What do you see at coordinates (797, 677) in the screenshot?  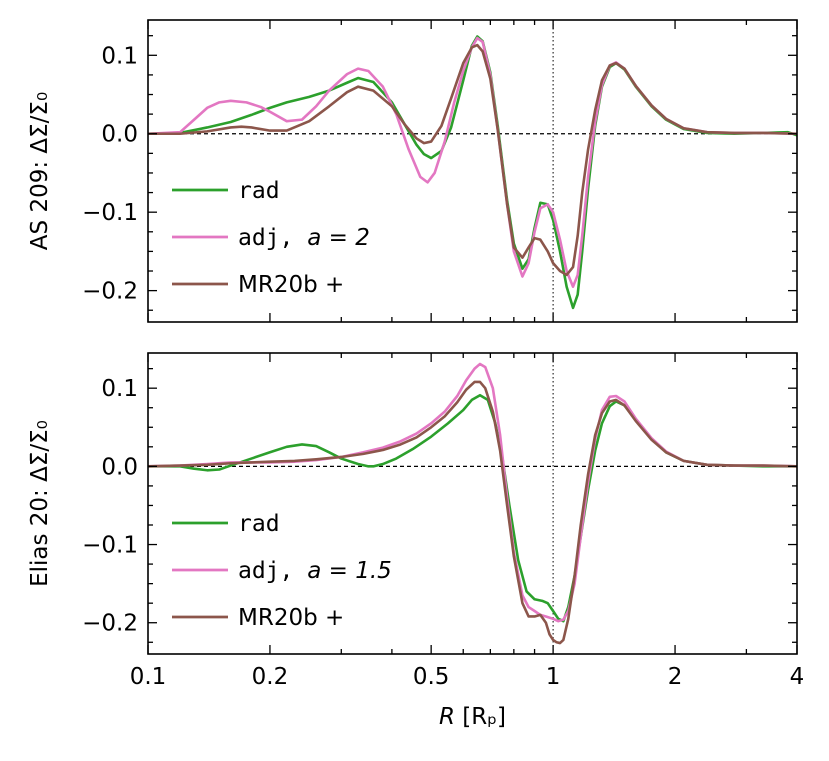 I see `x-tick-label: 4` at bounding box center [797, 677].